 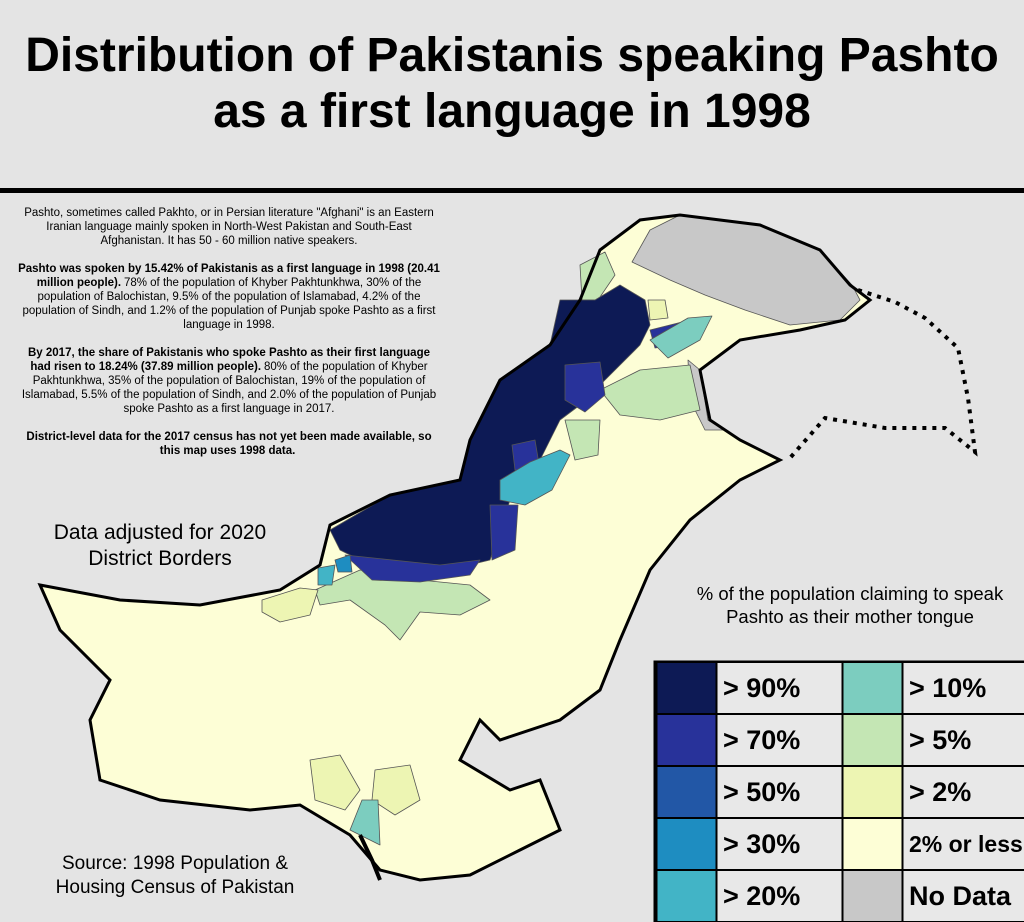 I want to click on legend-label: > 5%, so click(x=940, y=740).